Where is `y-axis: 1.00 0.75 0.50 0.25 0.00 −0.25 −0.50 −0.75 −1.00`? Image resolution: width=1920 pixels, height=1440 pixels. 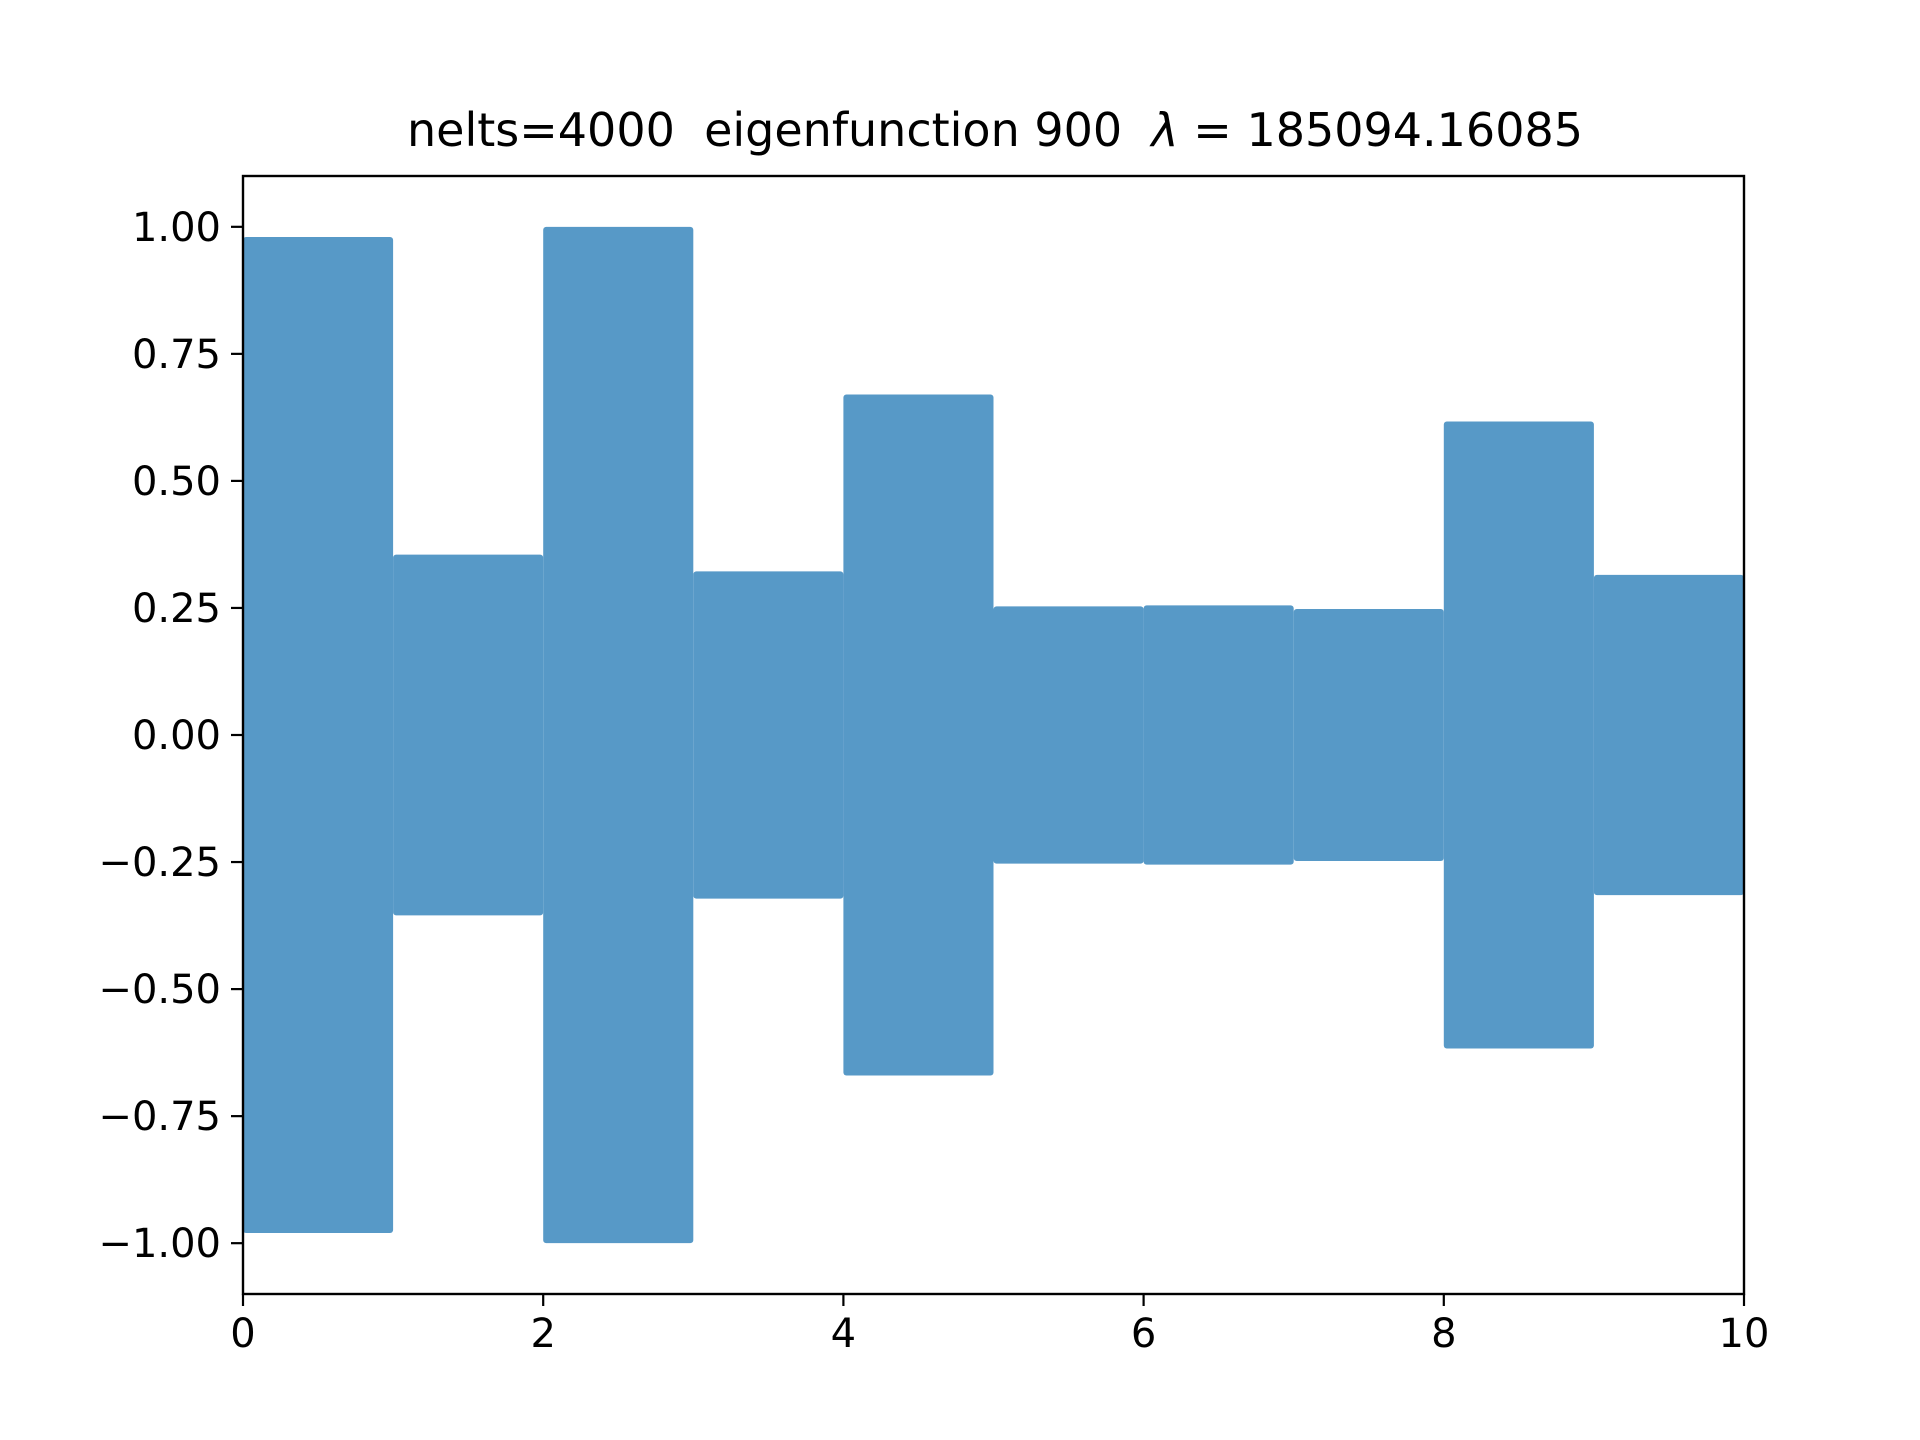
y-axis: 1.00 0.75 0.50 0.25 0.00 −0.25 −0.50 −0.75 −1.00 is located at coordinates (170, 736).